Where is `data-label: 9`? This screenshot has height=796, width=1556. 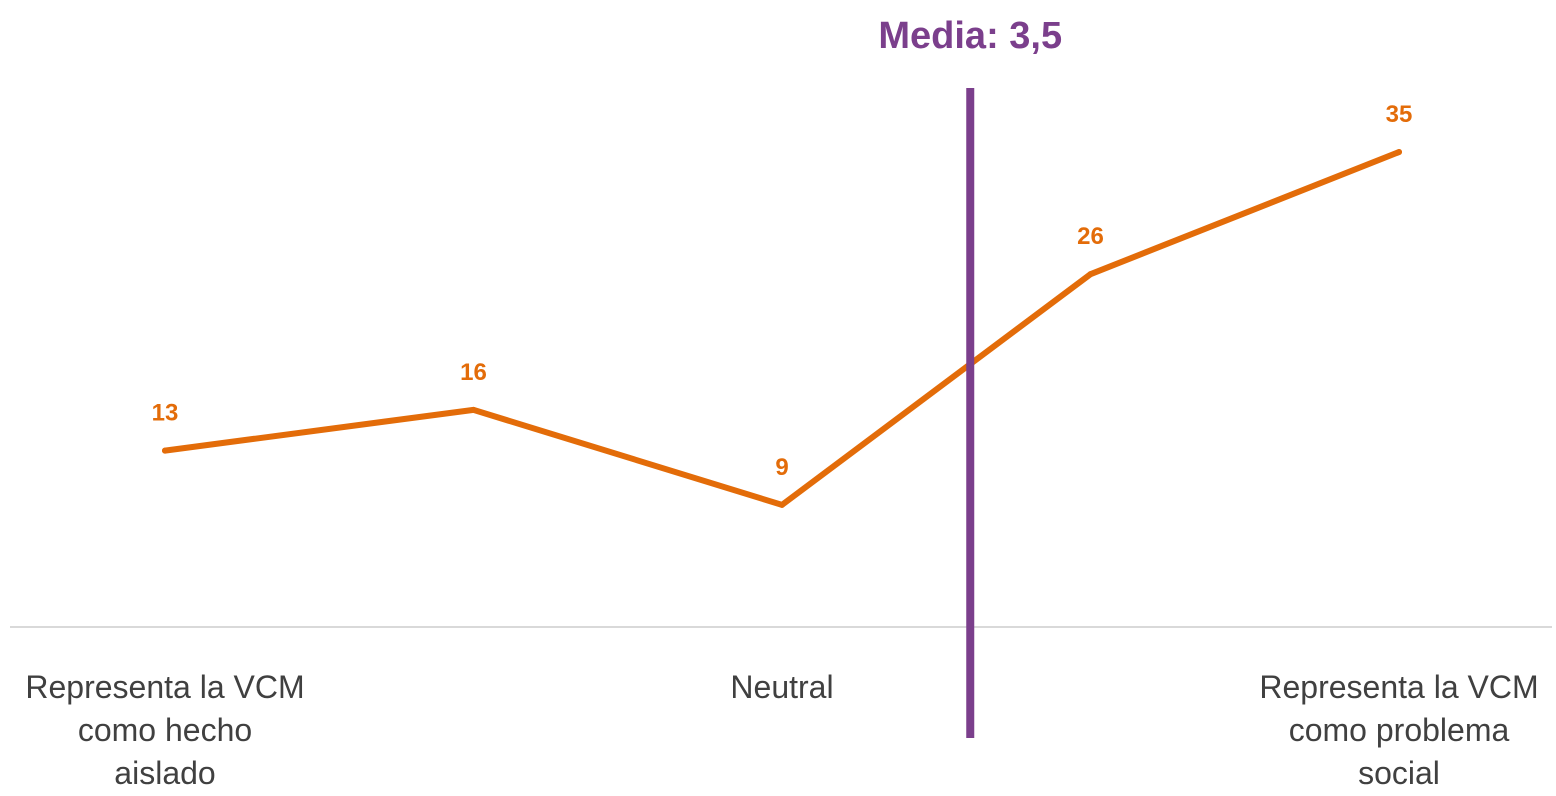
data-label: 9 is located at coordinates (781, 467).